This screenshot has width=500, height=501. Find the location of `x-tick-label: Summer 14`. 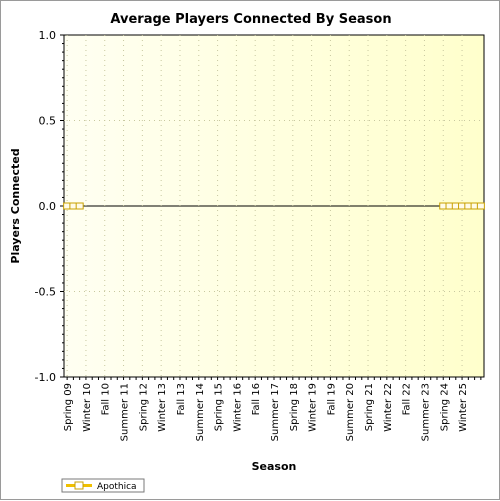

x-tick-label: Summer 14 is located at coordinates (200, 412).